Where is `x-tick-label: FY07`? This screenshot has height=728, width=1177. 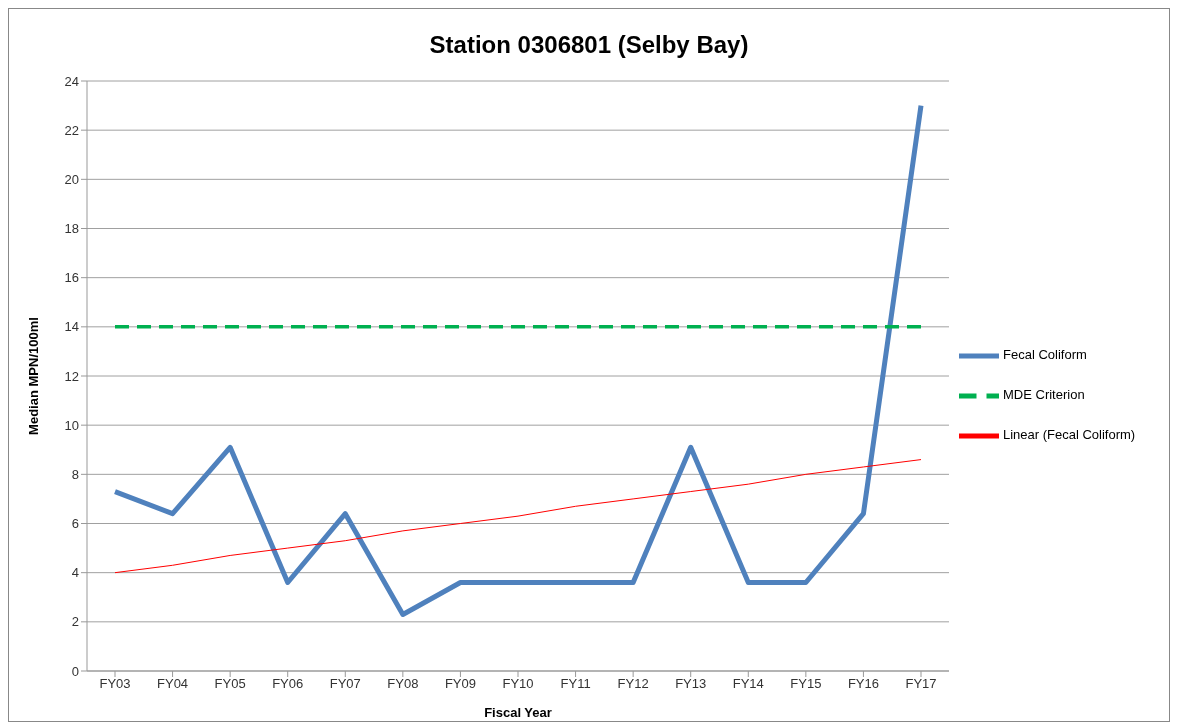
x-tick-label: FY07 is located at coordinates (345, 684).